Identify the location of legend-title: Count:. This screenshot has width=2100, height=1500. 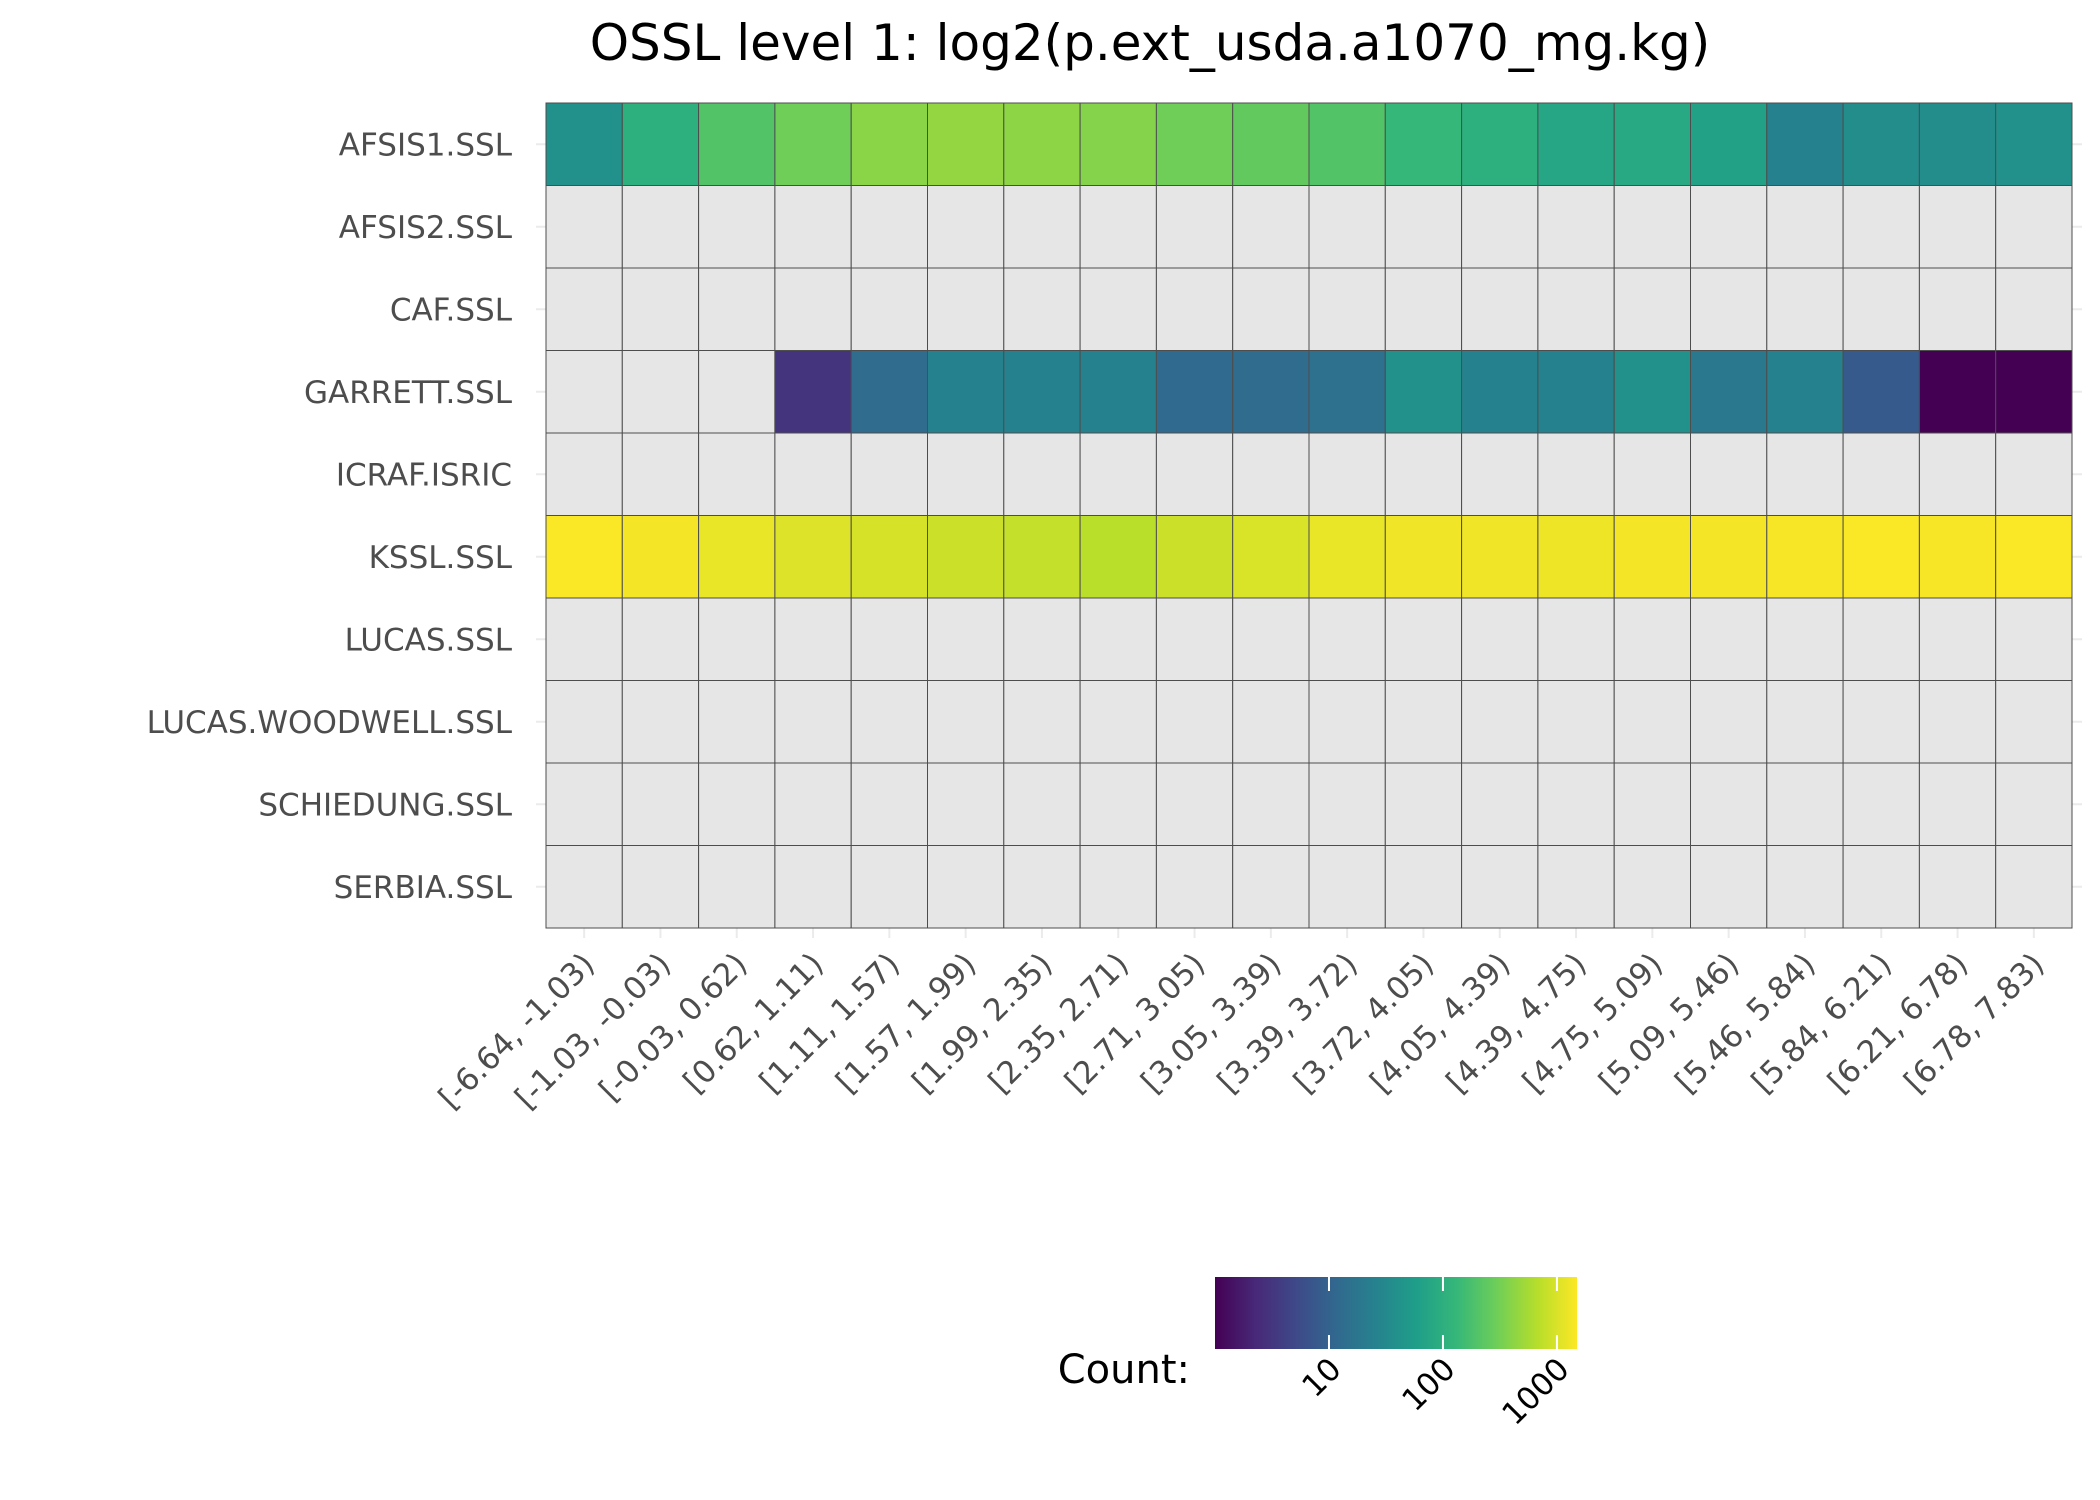
(1124, 1370).